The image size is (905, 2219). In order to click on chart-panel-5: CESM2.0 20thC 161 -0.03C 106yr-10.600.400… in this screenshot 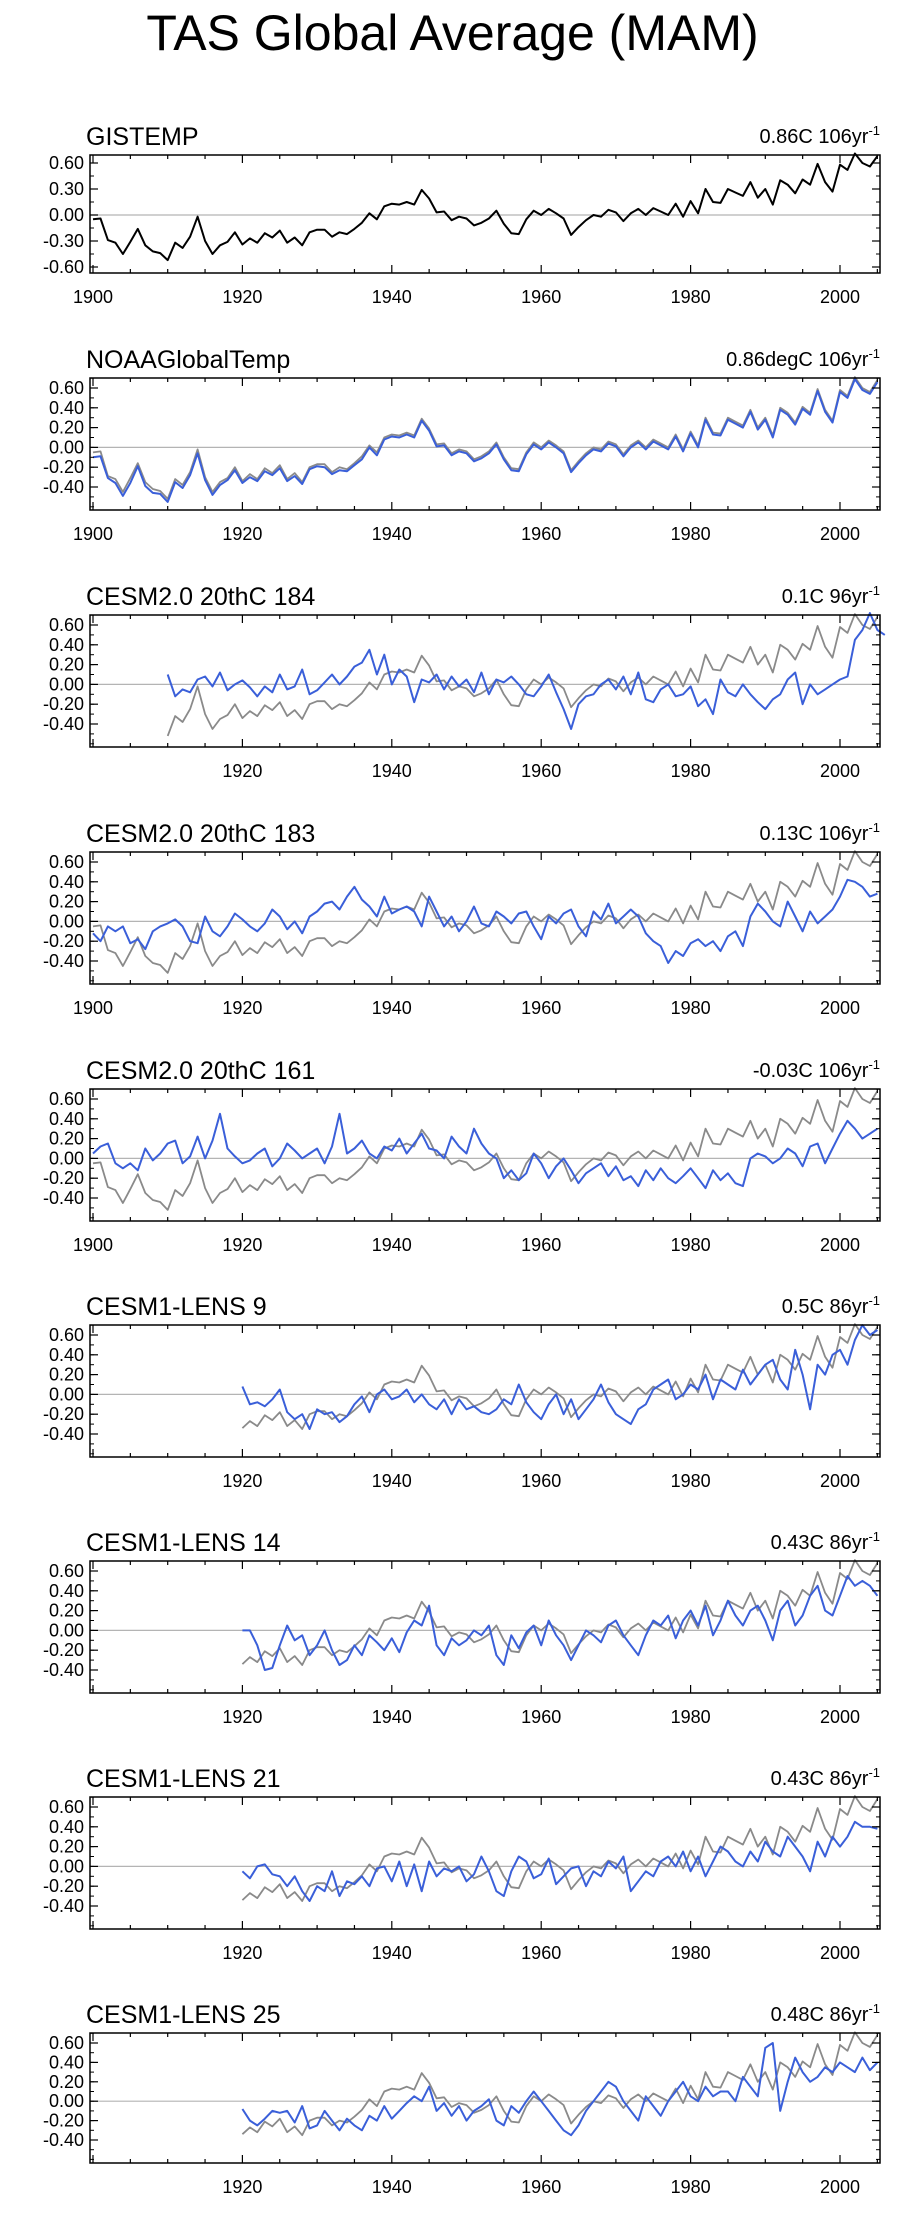, I will do `click(462, 1156)`.